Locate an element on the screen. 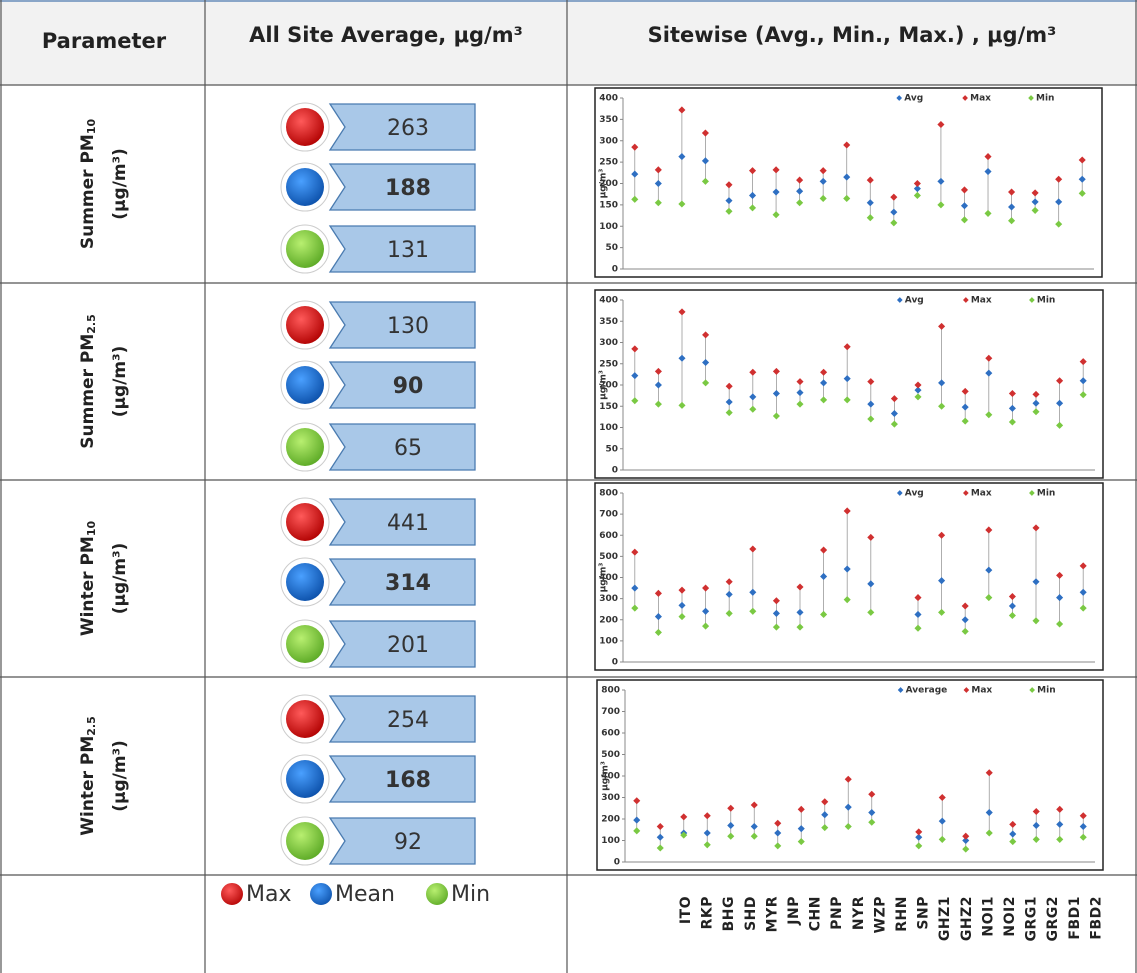 The height and width of the screenshot is (973, 1137). average-value: 254 is located at coordinates (408, 720).